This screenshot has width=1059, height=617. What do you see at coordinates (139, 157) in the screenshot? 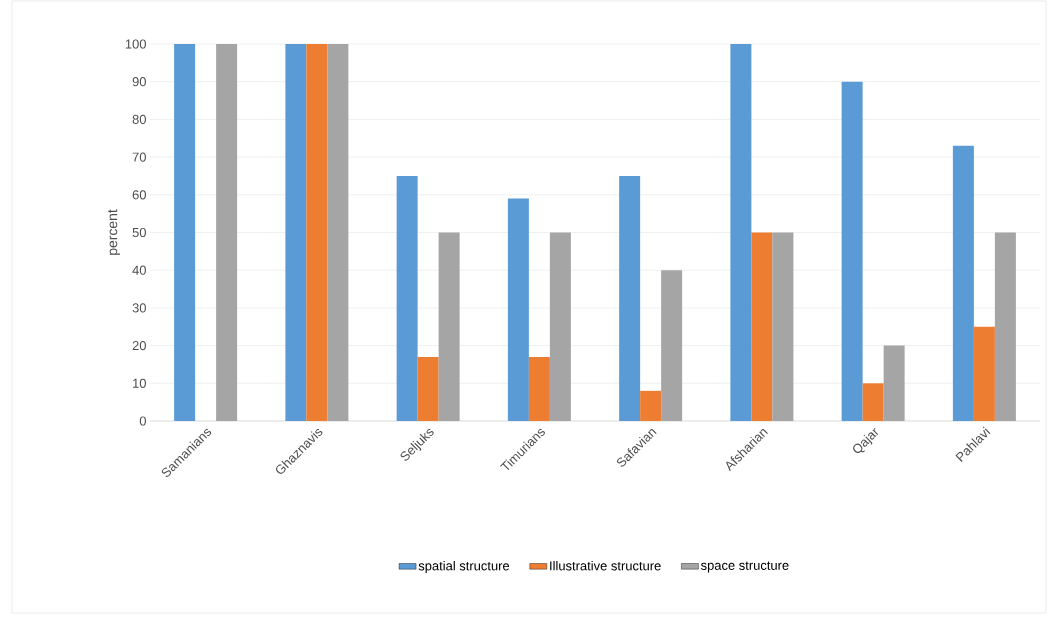
I see `y-tick-label: 70` at bounding box center [139, 157].